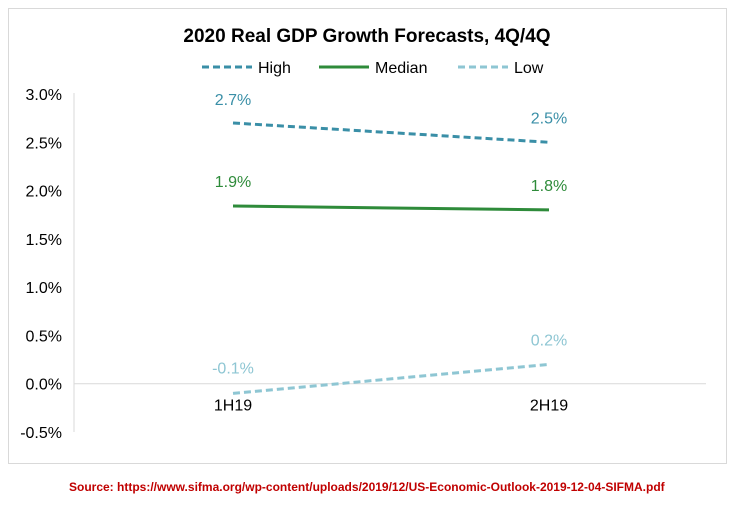 Image resolution: width=735 pixels, height=506 pixels. Describe the element at coordinates (233, 368) in the screenshot. I see `data-label-low-1h19: -0.1%` at that location.